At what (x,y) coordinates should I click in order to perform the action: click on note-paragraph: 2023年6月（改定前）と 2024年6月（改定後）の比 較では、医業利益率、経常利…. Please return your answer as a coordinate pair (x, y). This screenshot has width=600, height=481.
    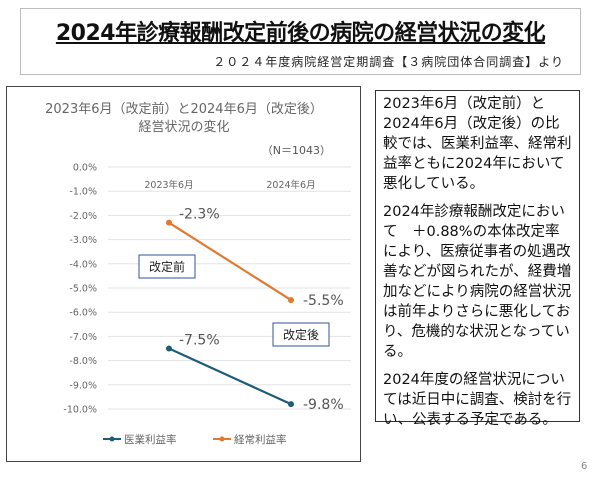
    Looking at the image, I should click on (481, 144).